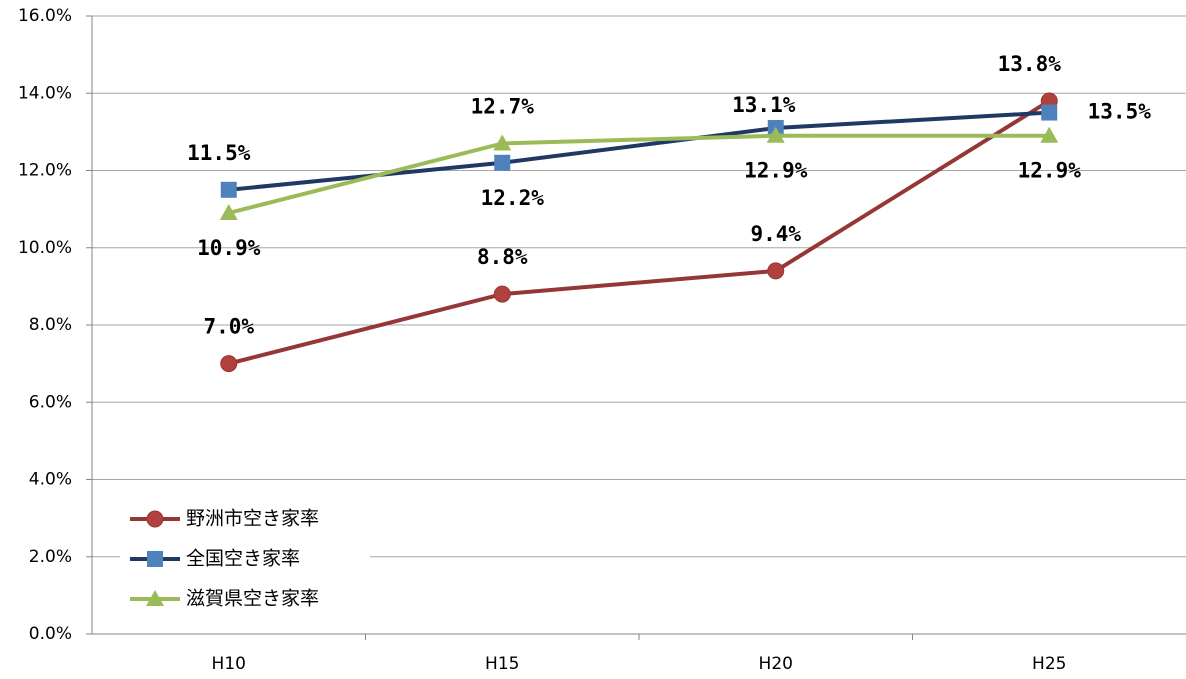 This screenshot has width=1186, height=679. What do you see at coordinates (45, 248) in the screenshot?
I see `y-tick-label: 10.0%` at bounding box center [45, 248].